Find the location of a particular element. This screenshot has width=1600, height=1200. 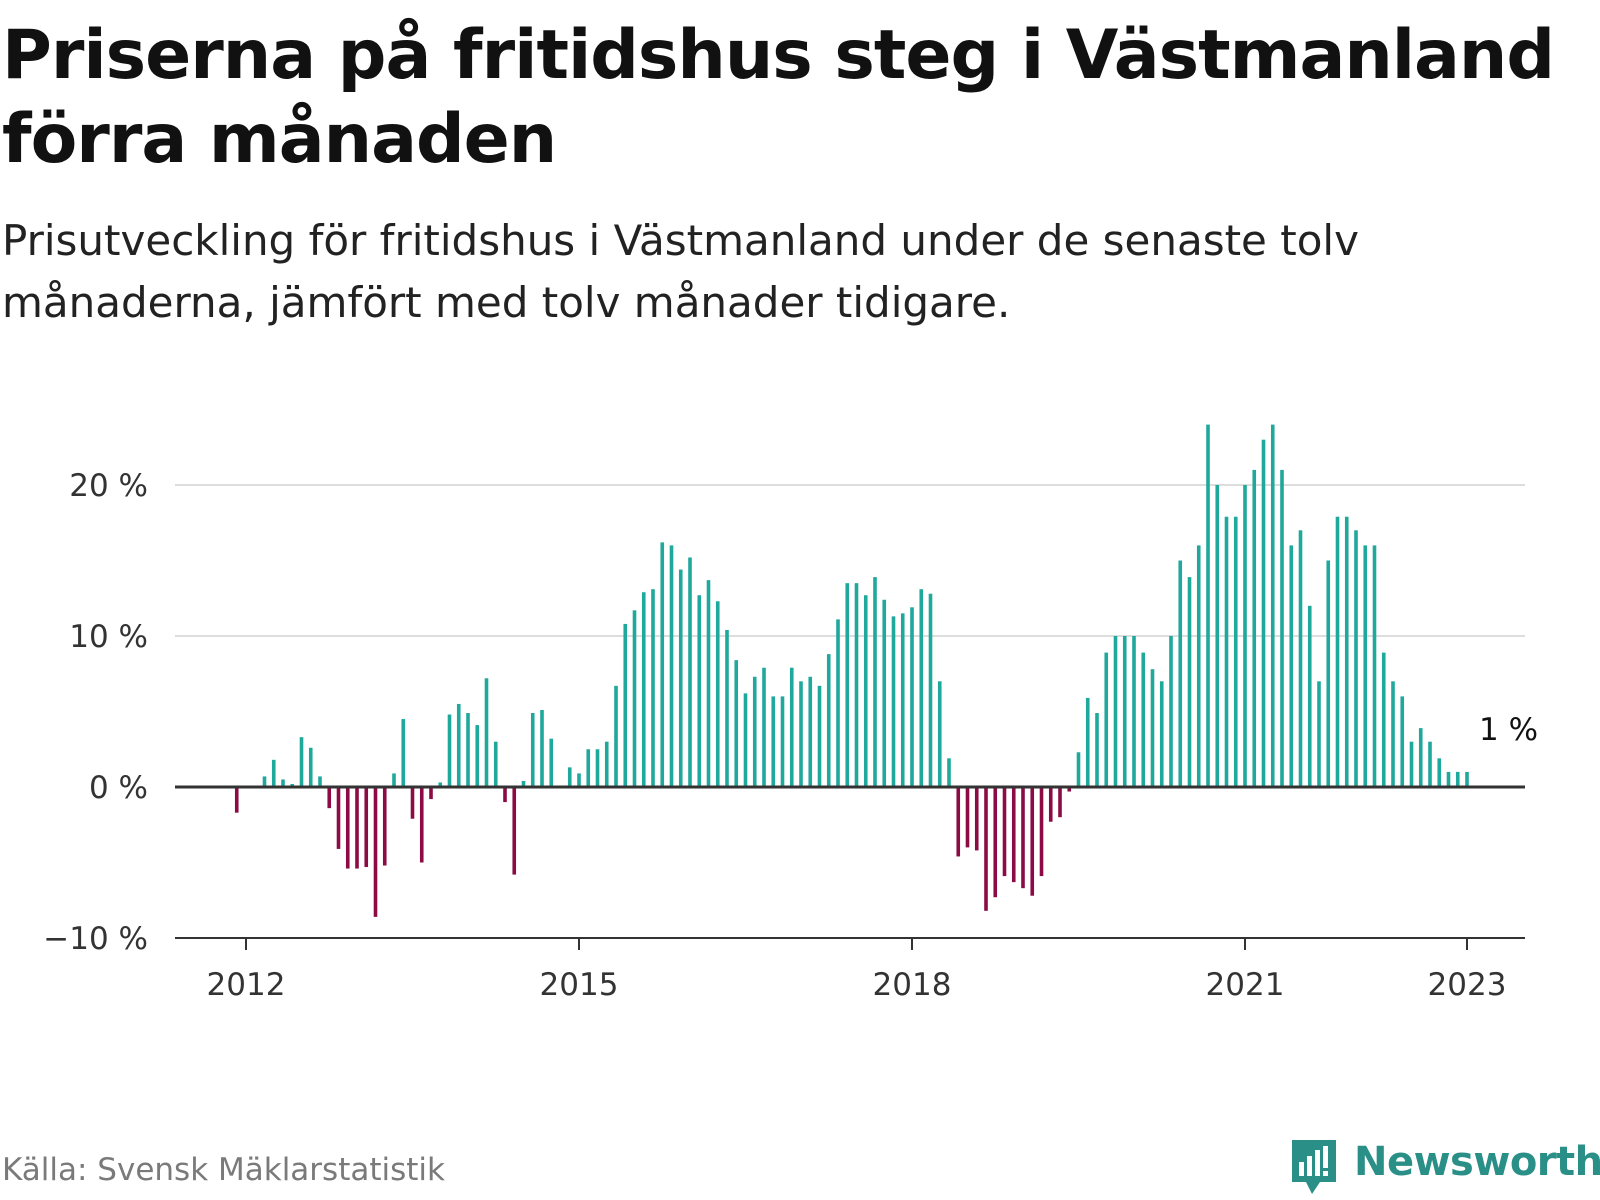

brand-name: Newsworthy is located at coordinates (1477, 1162).